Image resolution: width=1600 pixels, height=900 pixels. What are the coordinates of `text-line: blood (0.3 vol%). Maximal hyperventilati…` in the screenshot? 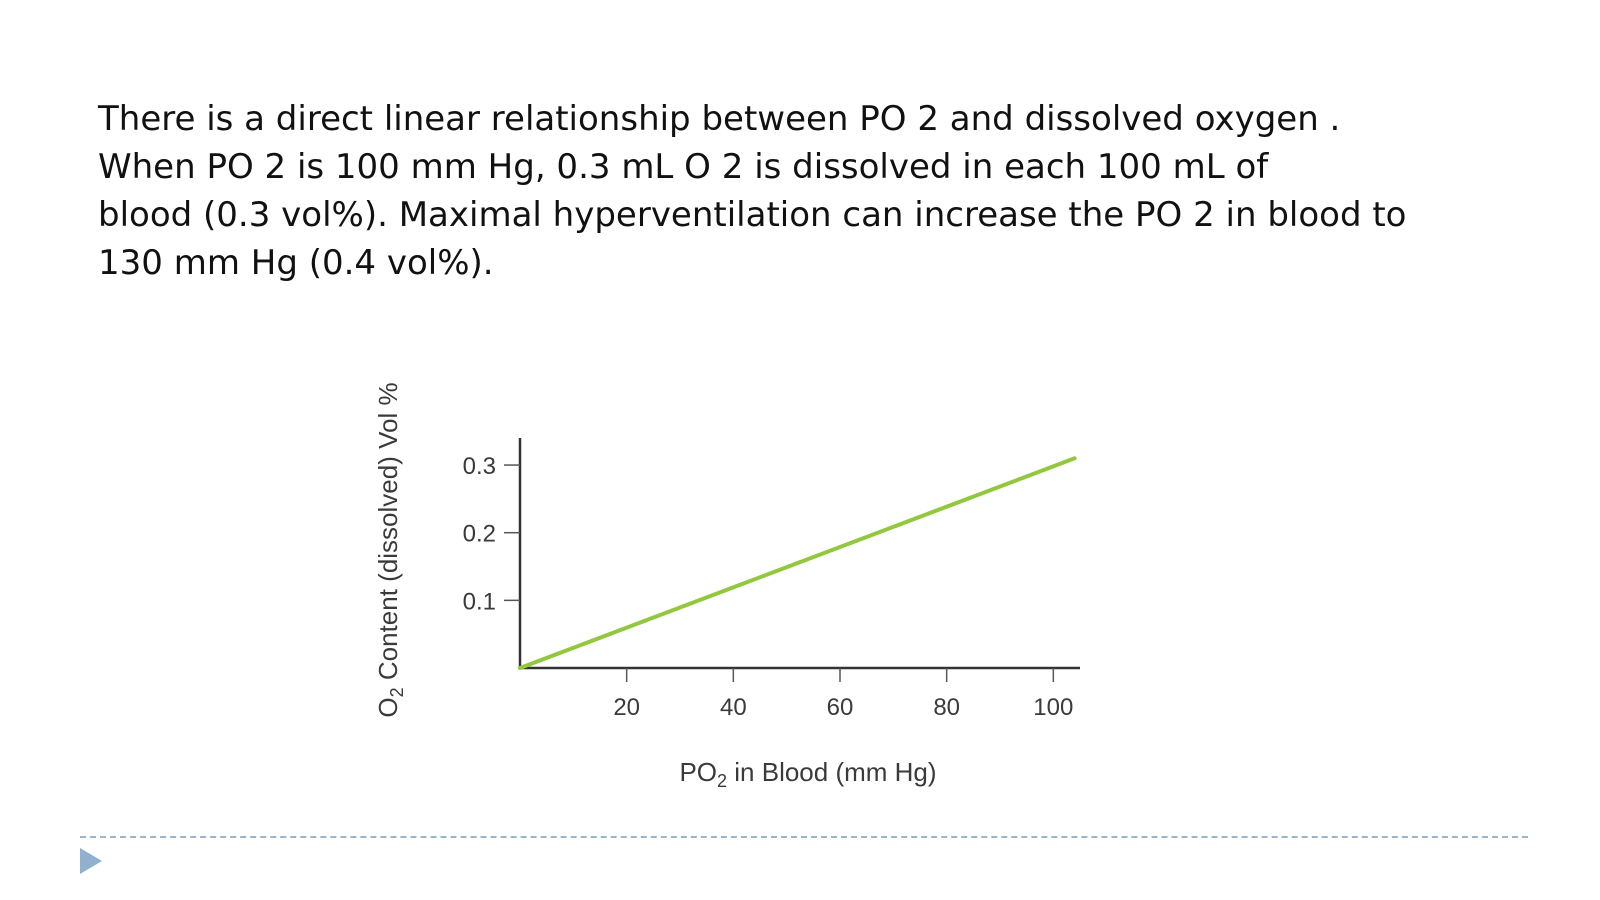 It's located at (752, 215).